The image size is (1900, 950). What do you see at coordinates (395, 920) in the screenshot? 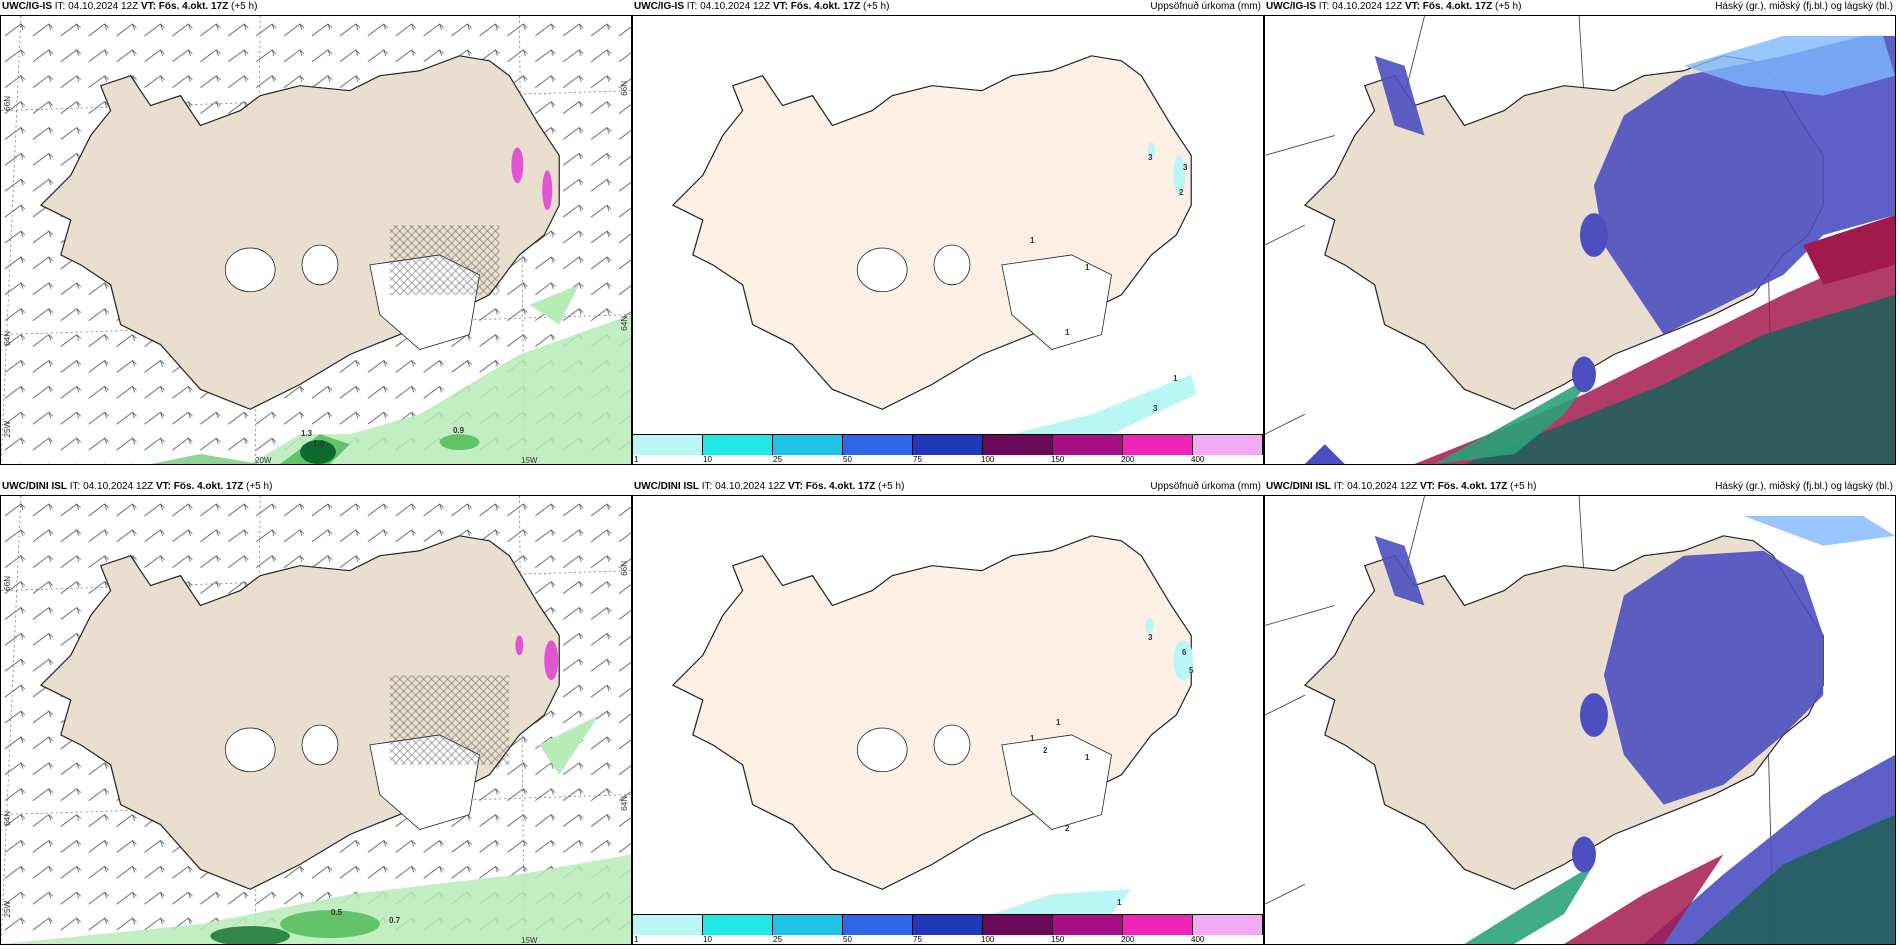
I see `wind-value-label: 0.7` at bounding box center [395, 920].